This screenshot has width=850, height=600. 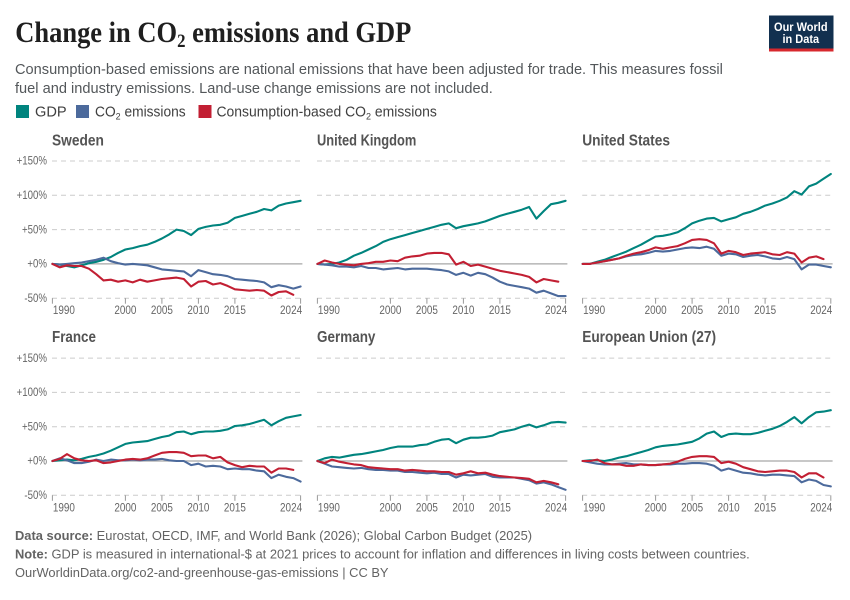 What do you see at coordinates (800, 40) in the screenshot?
I see `svg-text: in Data` at bounding box center [800, 40].